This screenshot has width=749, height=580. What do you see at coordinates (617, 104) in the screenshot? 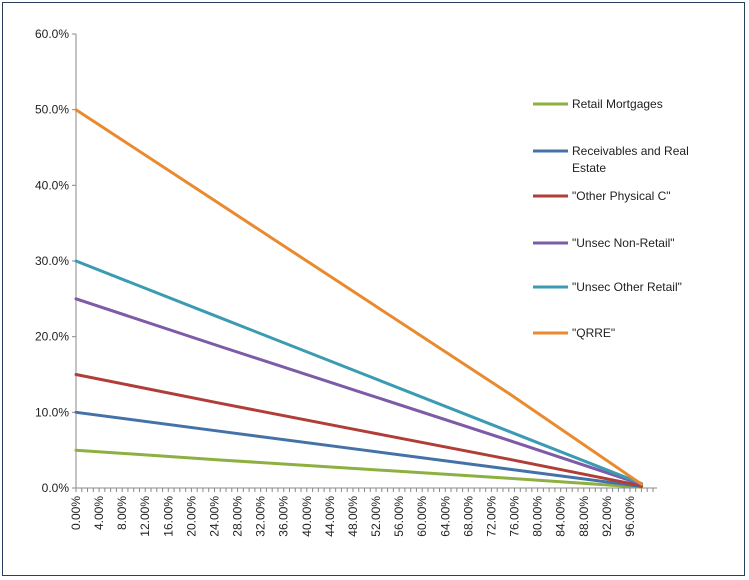
I see `legend-label: Retail Mortgages` at bounding box center [617, 104].